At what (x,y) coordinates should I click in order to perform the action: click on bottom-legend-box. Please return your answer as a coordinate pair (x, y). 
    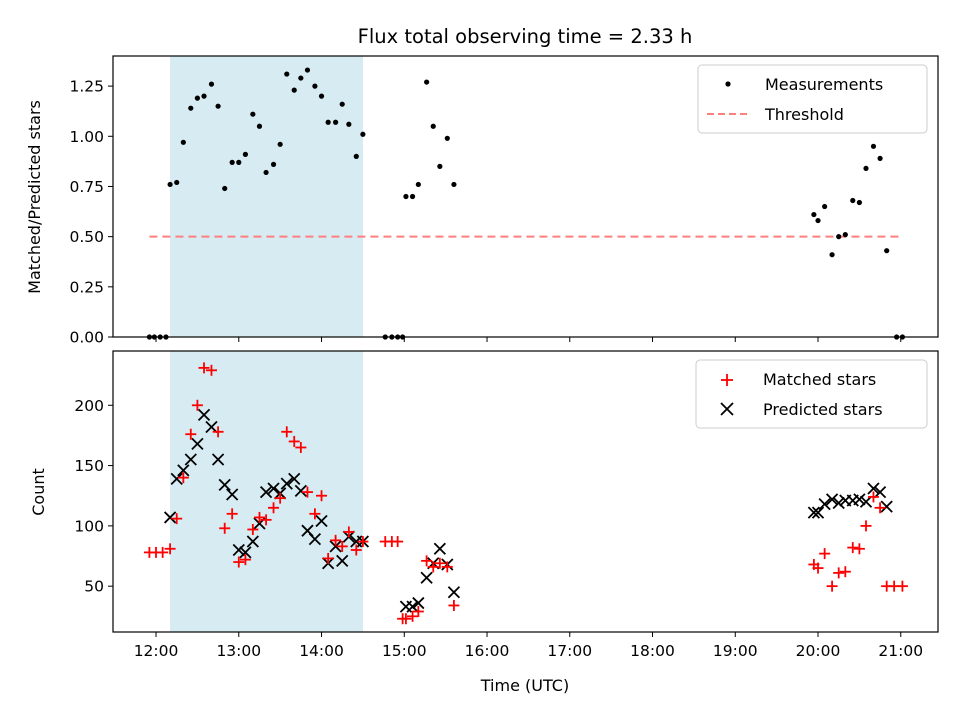
    Looking at the image, I should click on (811, 394).